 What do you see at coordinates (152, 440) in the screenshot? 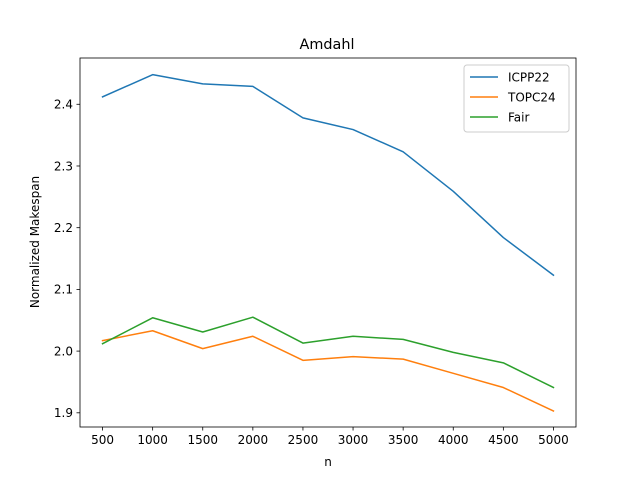
I see `x-tick-label: 1000` at bounding box center [152, 440].